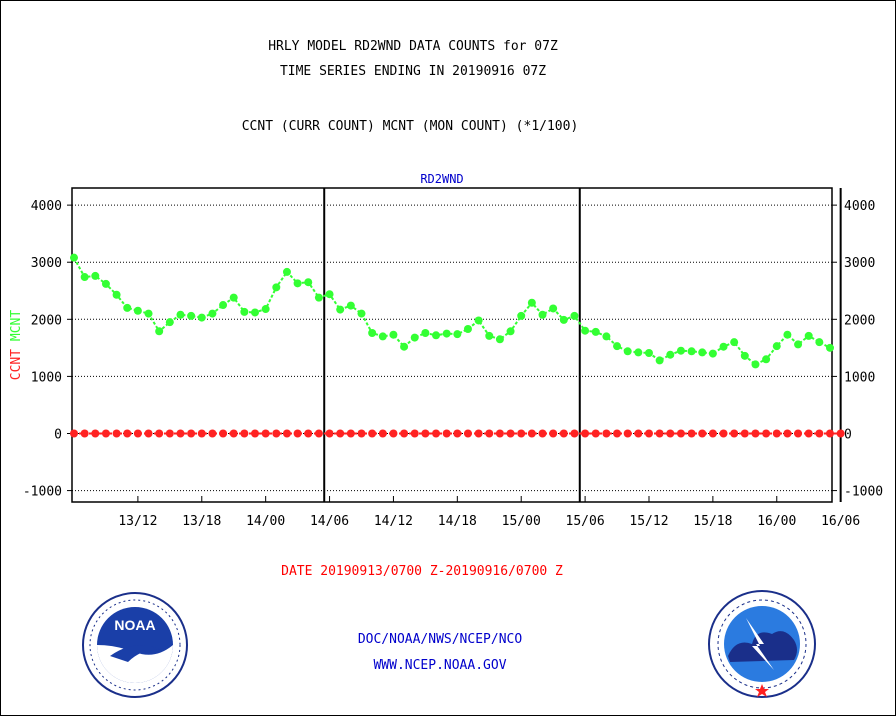  What do you see at coordinates (859, 206) in the screenshot?
I see `y-tick-label-right: 4000` at bounding box center [859, 206].